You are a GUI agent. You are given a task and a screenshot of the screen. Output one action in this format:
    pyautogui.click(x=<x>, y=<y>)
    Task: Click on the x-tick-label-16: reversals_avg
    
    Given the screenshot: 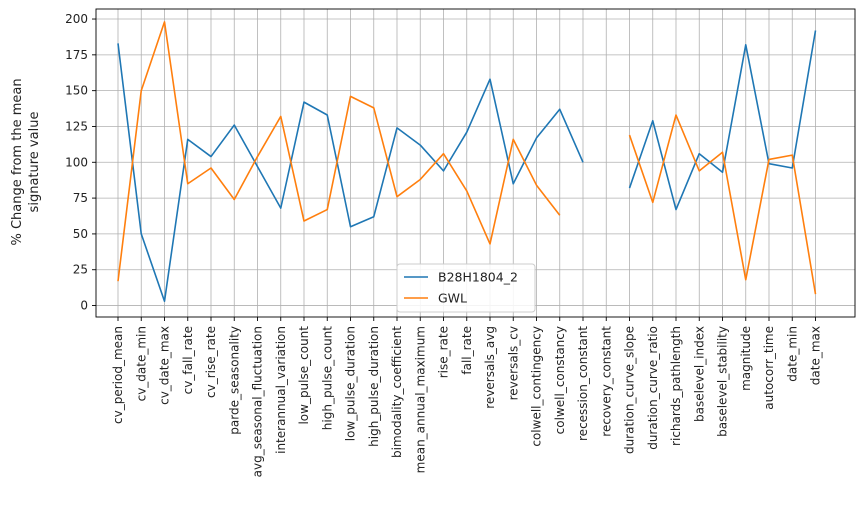 What is the action you would take?
    pyautogui.click(x=490, y=367)
    